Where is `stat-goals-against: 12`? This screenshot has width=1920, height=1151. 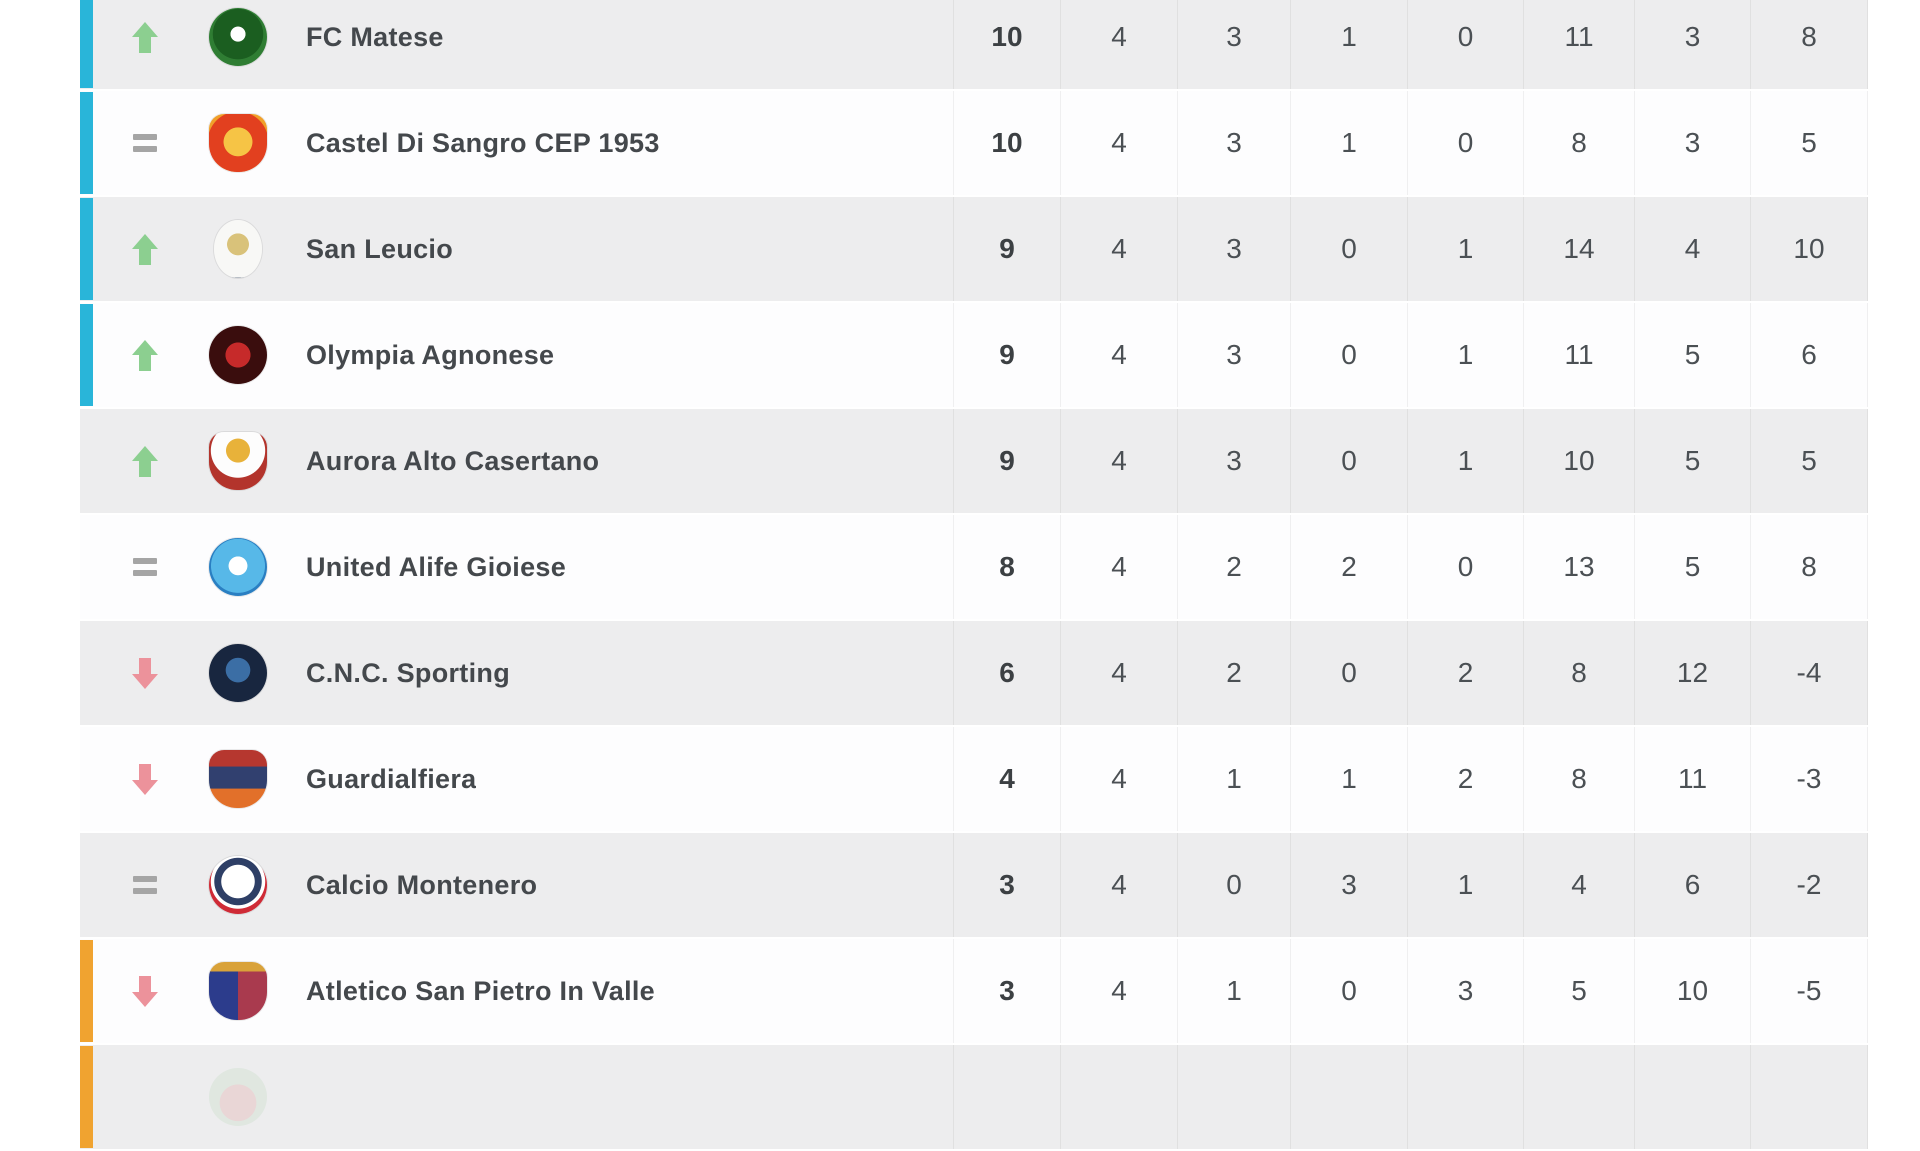 stat-goals-against: 12 is located at coordinates (1692, 673).